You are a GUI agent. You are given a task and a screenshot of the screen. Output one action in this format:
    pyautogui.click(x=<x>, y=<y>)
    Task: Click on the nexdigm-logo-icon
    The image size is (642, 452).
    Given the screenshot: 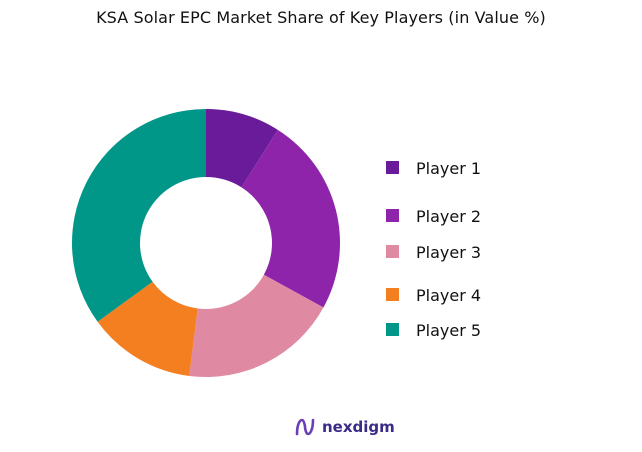 What is the action you would take?
    pyautogui.click(x=305, y=427)
    